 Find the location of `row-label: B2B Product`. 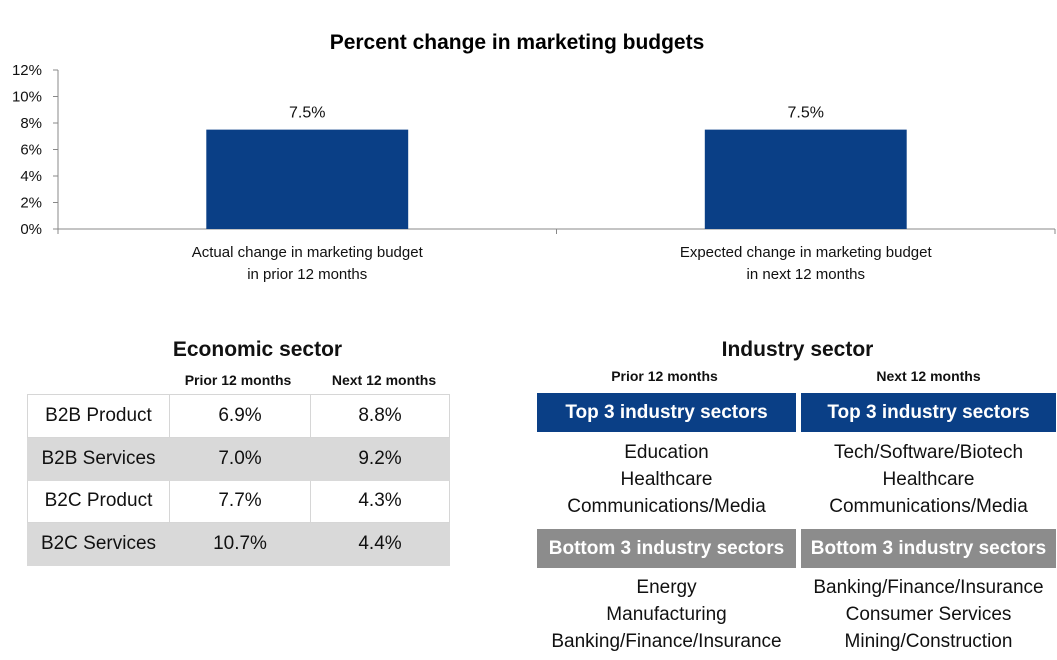

row-label: B2B Product is located at coordinates (98, 416).